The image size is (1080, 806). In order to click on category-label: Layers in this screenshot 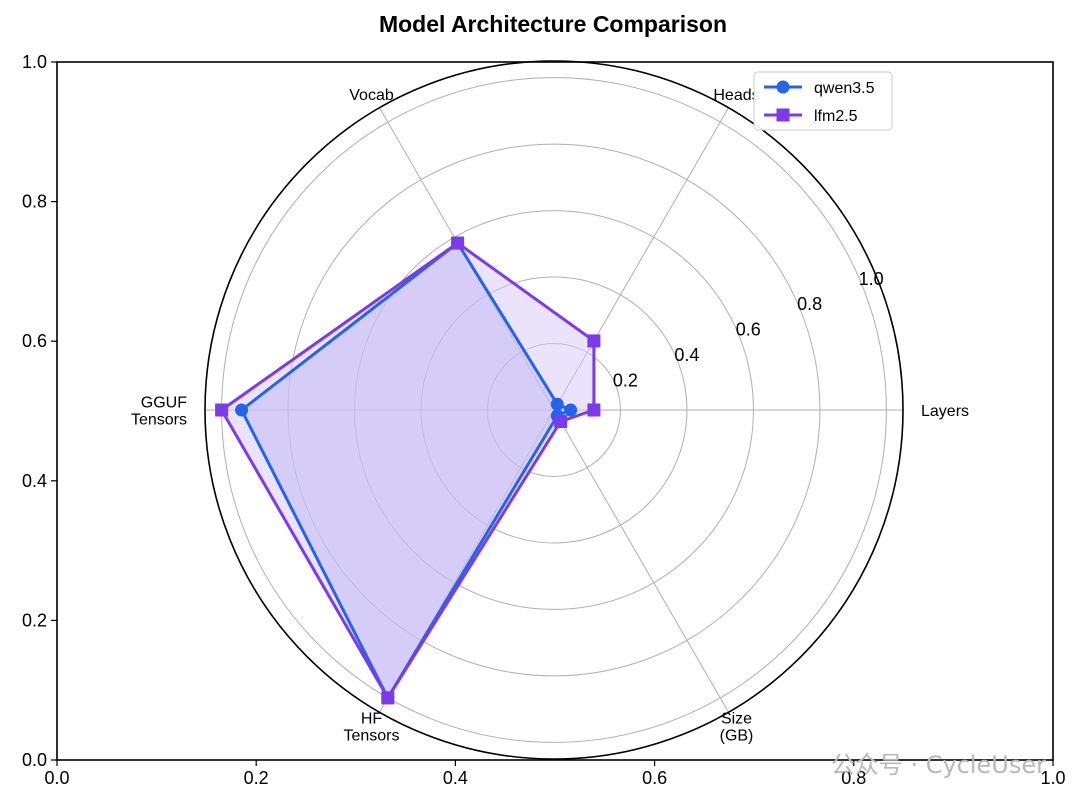, I will do `click(945, 411)`.